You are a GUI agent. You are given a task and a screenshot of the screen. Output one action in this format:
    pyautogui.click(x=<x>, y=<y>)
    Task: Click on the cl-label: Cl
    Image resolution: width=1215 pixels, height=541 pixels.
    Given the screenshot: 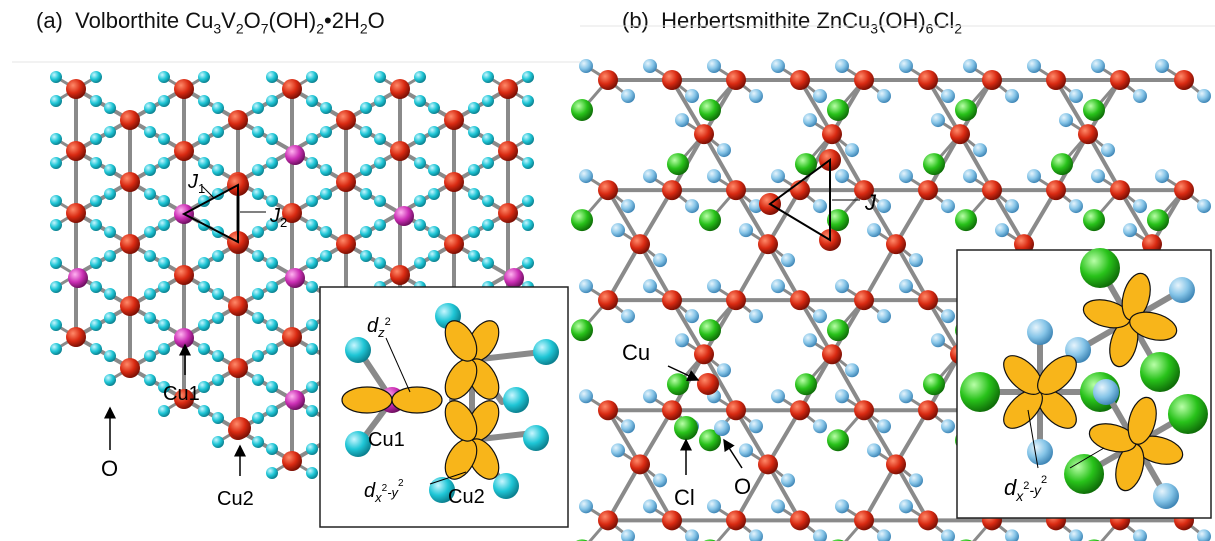 What is the action you would take?
    pyautogui.click(x=684, y=497)
    